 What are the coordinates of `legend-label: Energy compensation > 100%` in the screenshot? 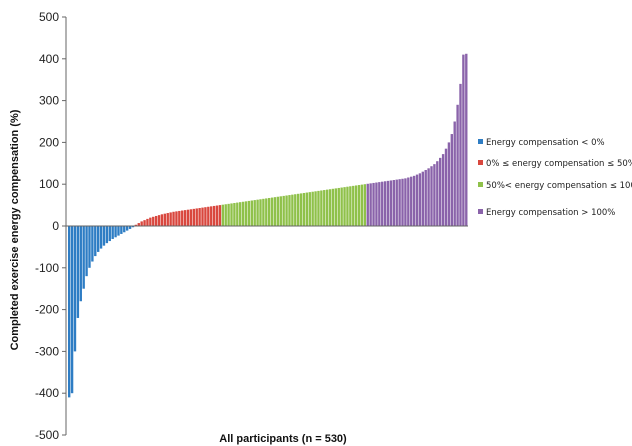 It's located at (550, 213).